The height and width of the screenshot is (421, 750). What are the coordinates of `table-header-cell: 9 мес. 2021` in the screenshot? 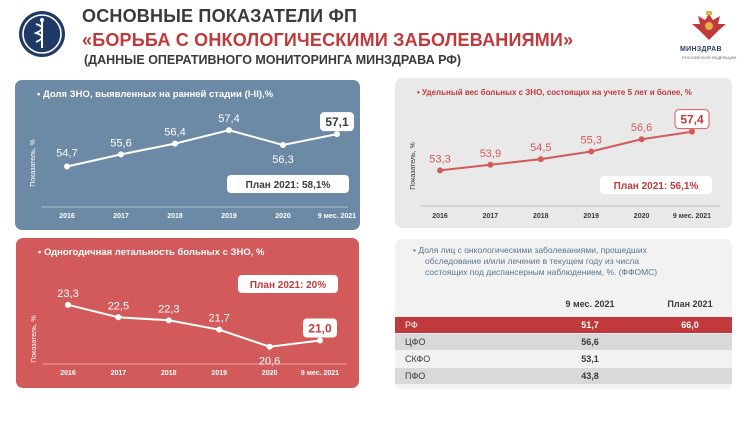 It's located at (590, 304).